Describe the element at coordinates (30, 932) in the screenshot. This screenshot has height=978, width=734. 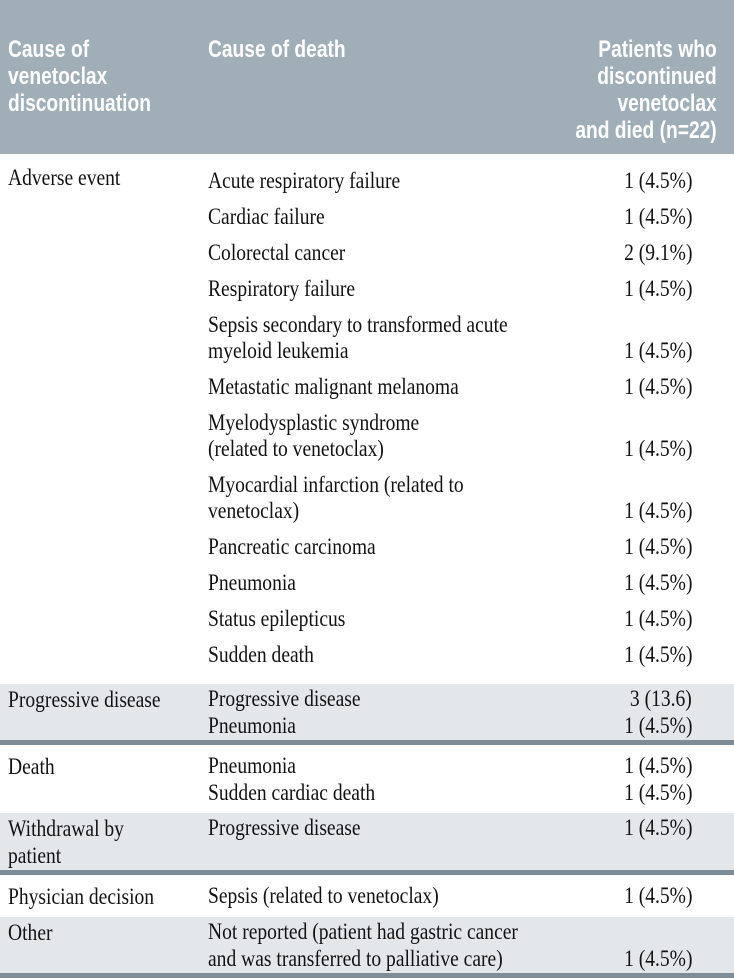
I see `group-label: Other` at that location.